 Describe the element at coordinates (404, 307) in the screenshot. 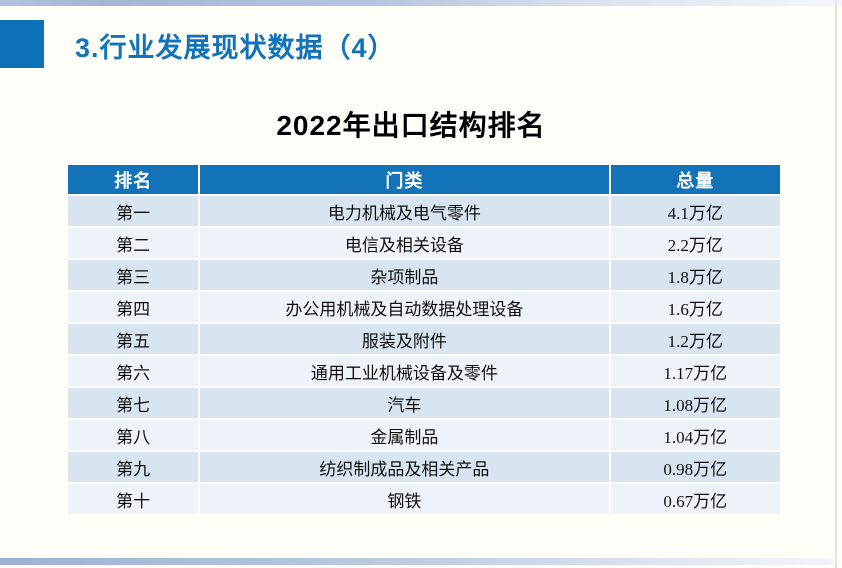

I see `category-cell: 办公用机械及自动数据处理设备` at that location.